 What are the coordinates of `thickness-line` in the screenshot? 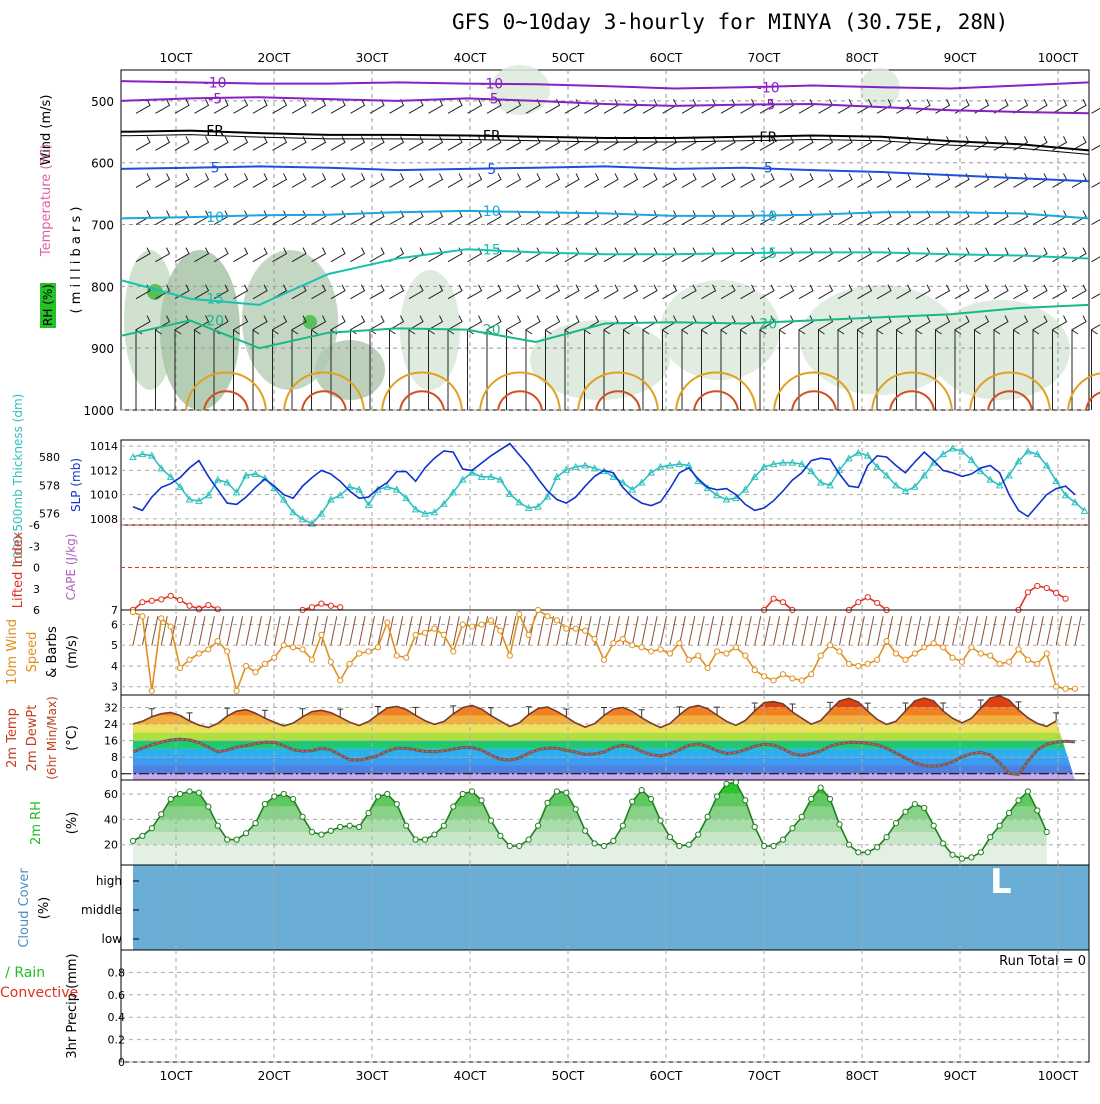 It's located at (608, 486).